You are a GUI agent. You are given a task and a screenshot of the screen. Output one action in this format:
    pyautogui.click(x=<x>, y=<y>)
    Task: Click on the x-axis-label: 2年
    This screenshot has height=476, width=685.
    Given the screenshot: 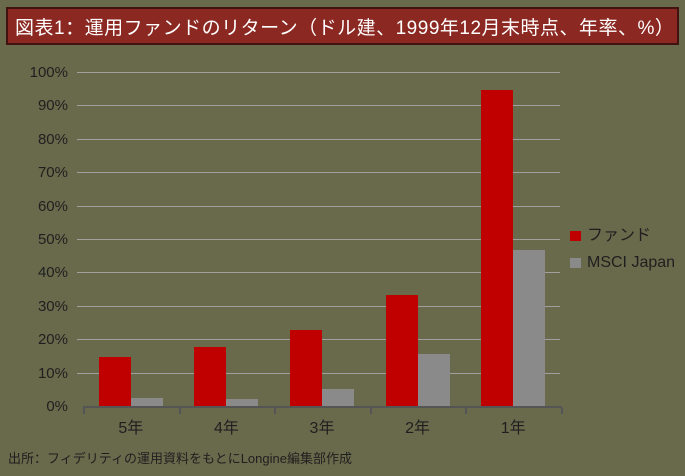 What is the action you would take?
    pyautogui.click(x=418, y=428)
    